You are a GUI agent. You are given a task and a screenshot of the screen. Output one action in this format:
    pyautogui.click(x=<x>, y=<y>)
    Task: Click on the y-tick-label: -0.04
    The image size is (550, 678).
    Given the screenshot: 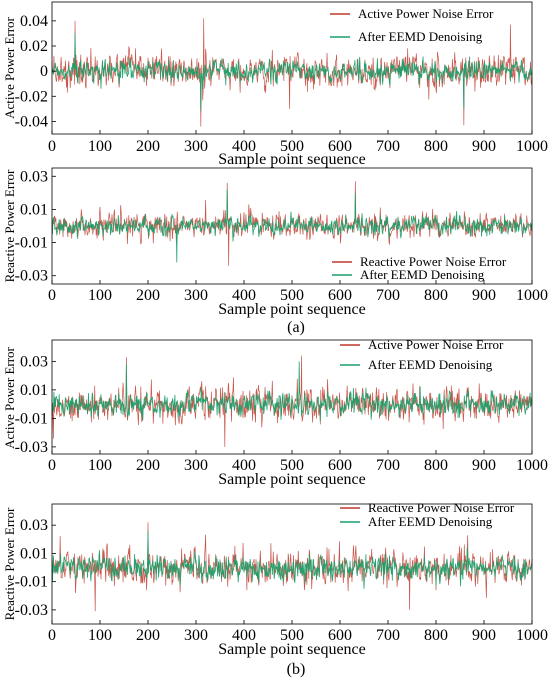 What is the action you would take?
    pyautogui.click(x=31, y=121)
    